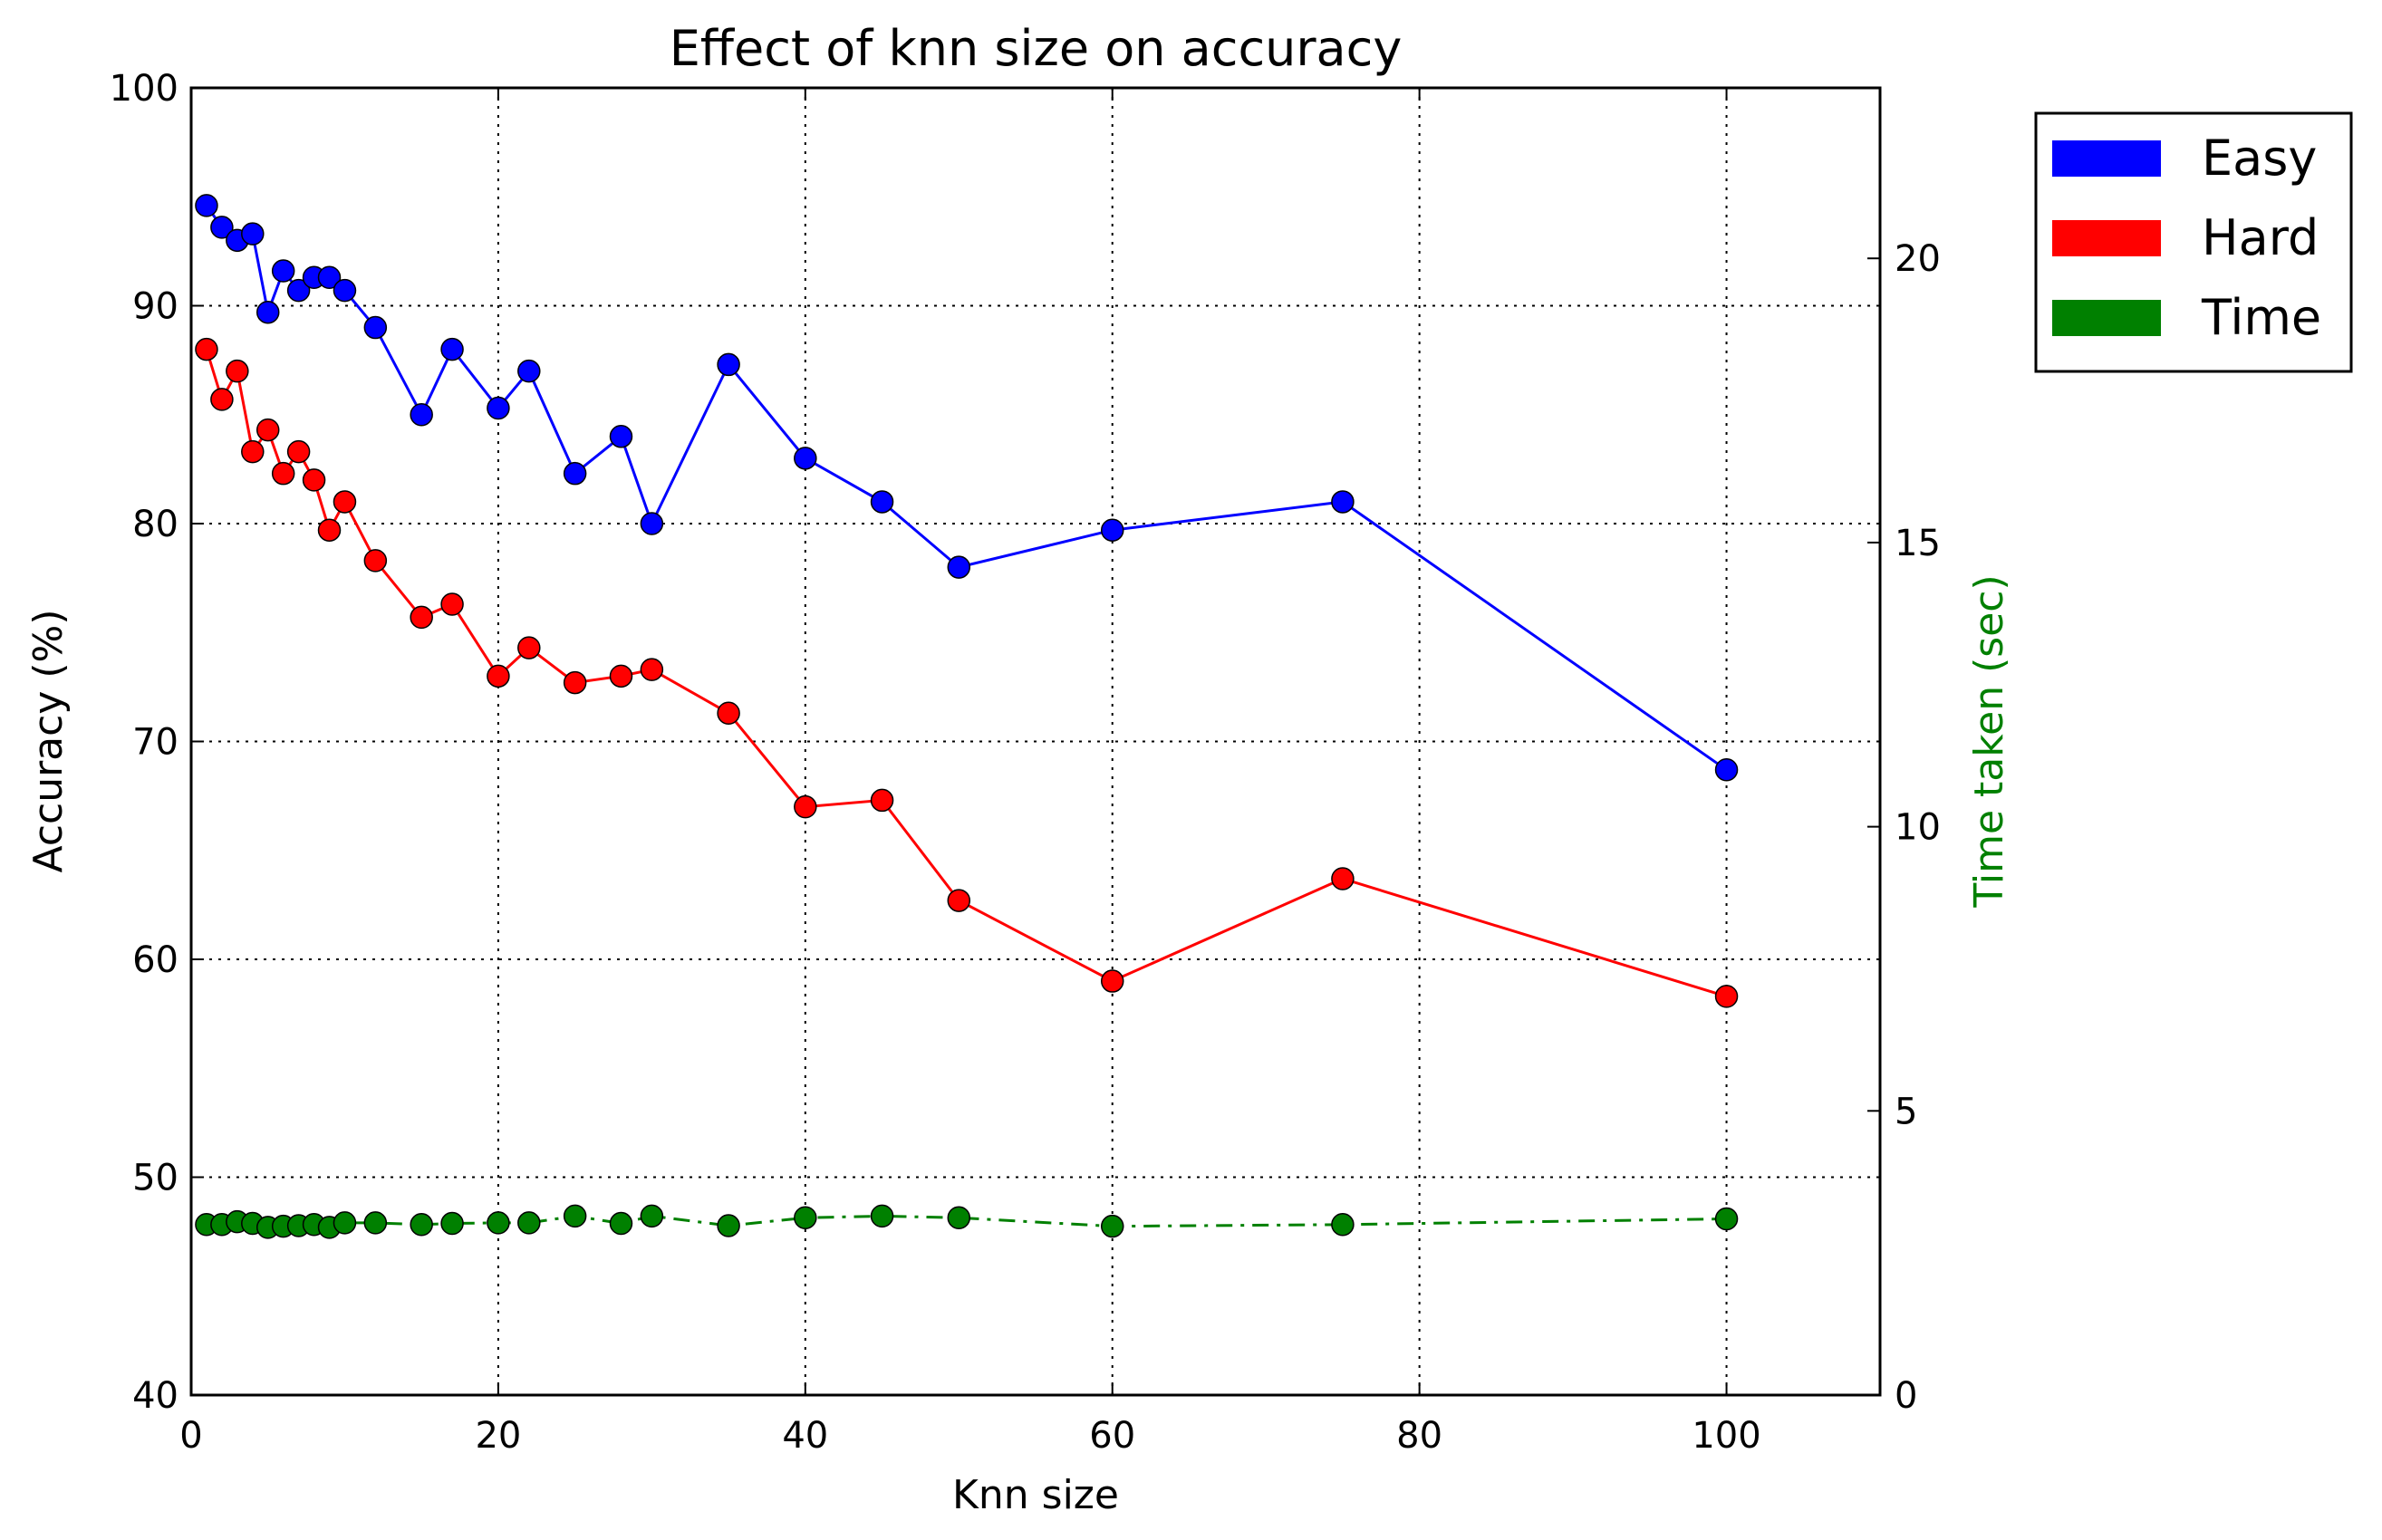 This screenshot has height=1540, width=2382. I want to click on y2-tick-label: 5, so click(1906, 1111).